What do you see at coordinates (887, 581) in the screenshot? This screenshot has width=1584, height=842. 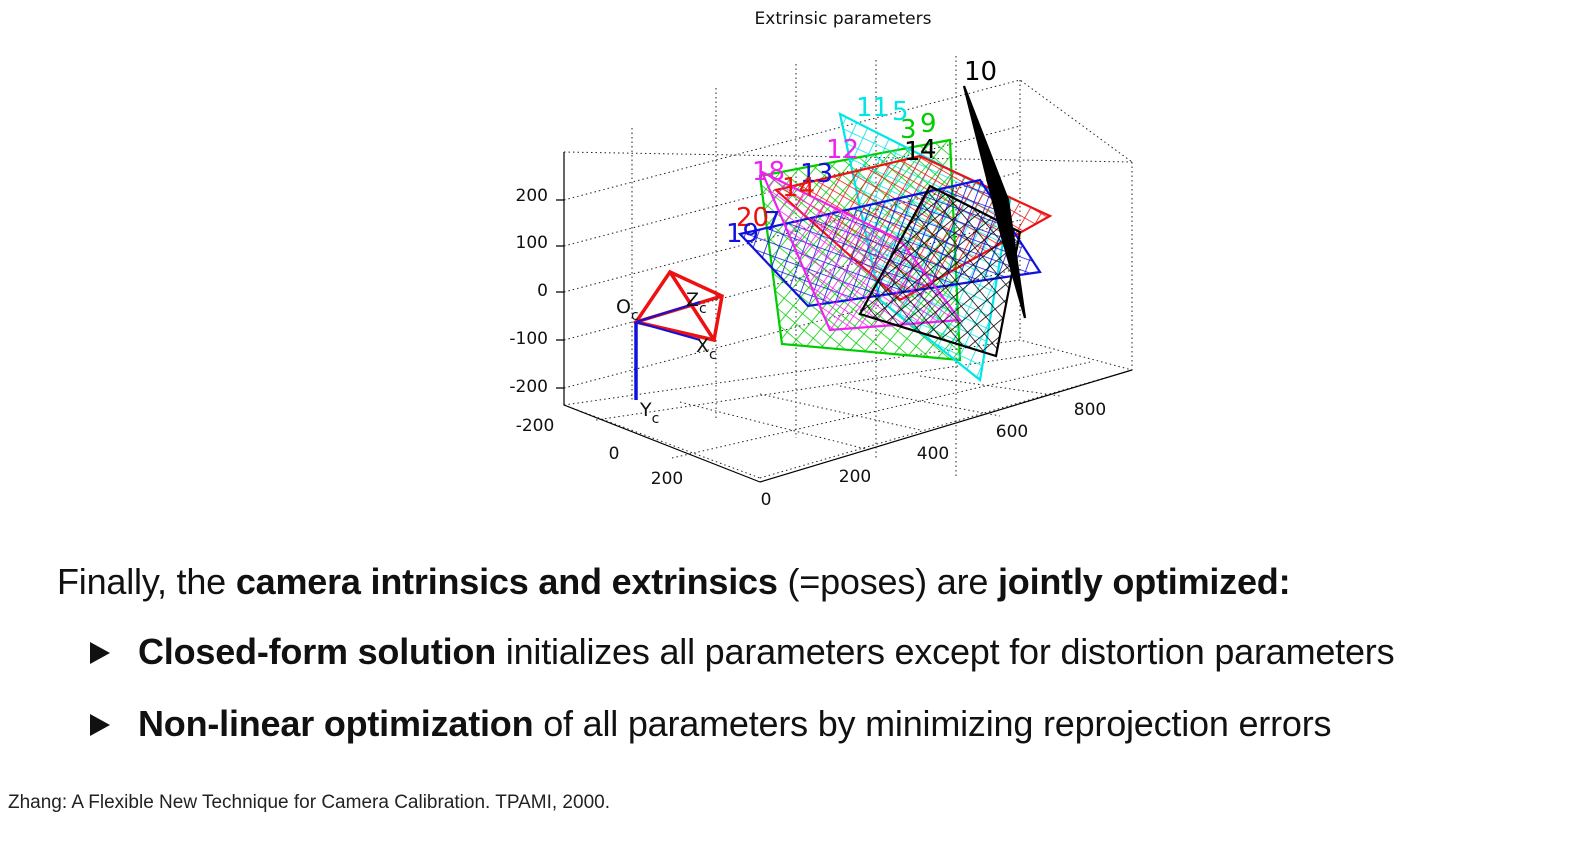 I see `lead-mid: (=poses) are` at bounding box center [887, 581].